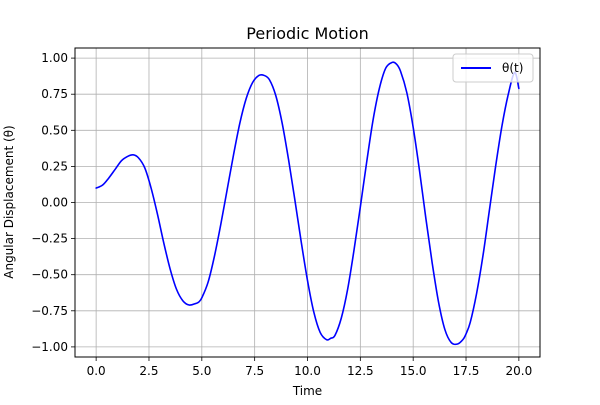 This screenshot has height=405, width=600. Describe the element at coordinates (54, 166) in the screenshot. I see `y-tick-label: 0.25` at that location.